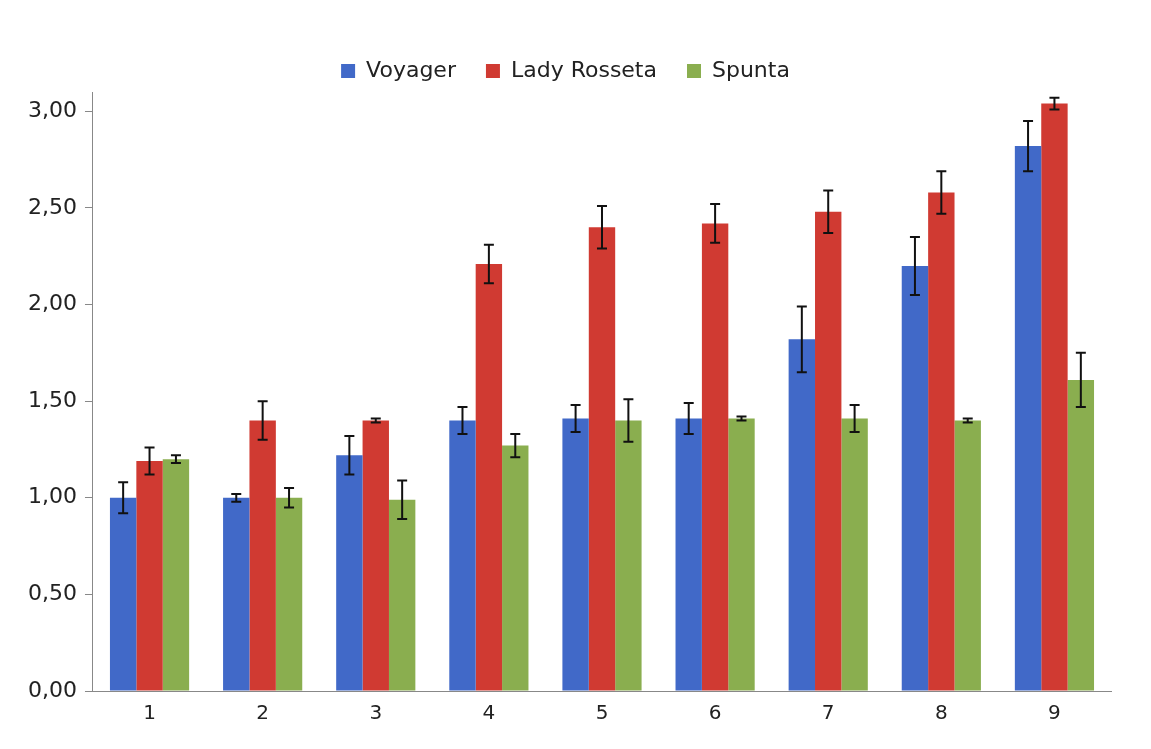  I want to click on legend-label: Lady Rosseta, so click(583, 69).